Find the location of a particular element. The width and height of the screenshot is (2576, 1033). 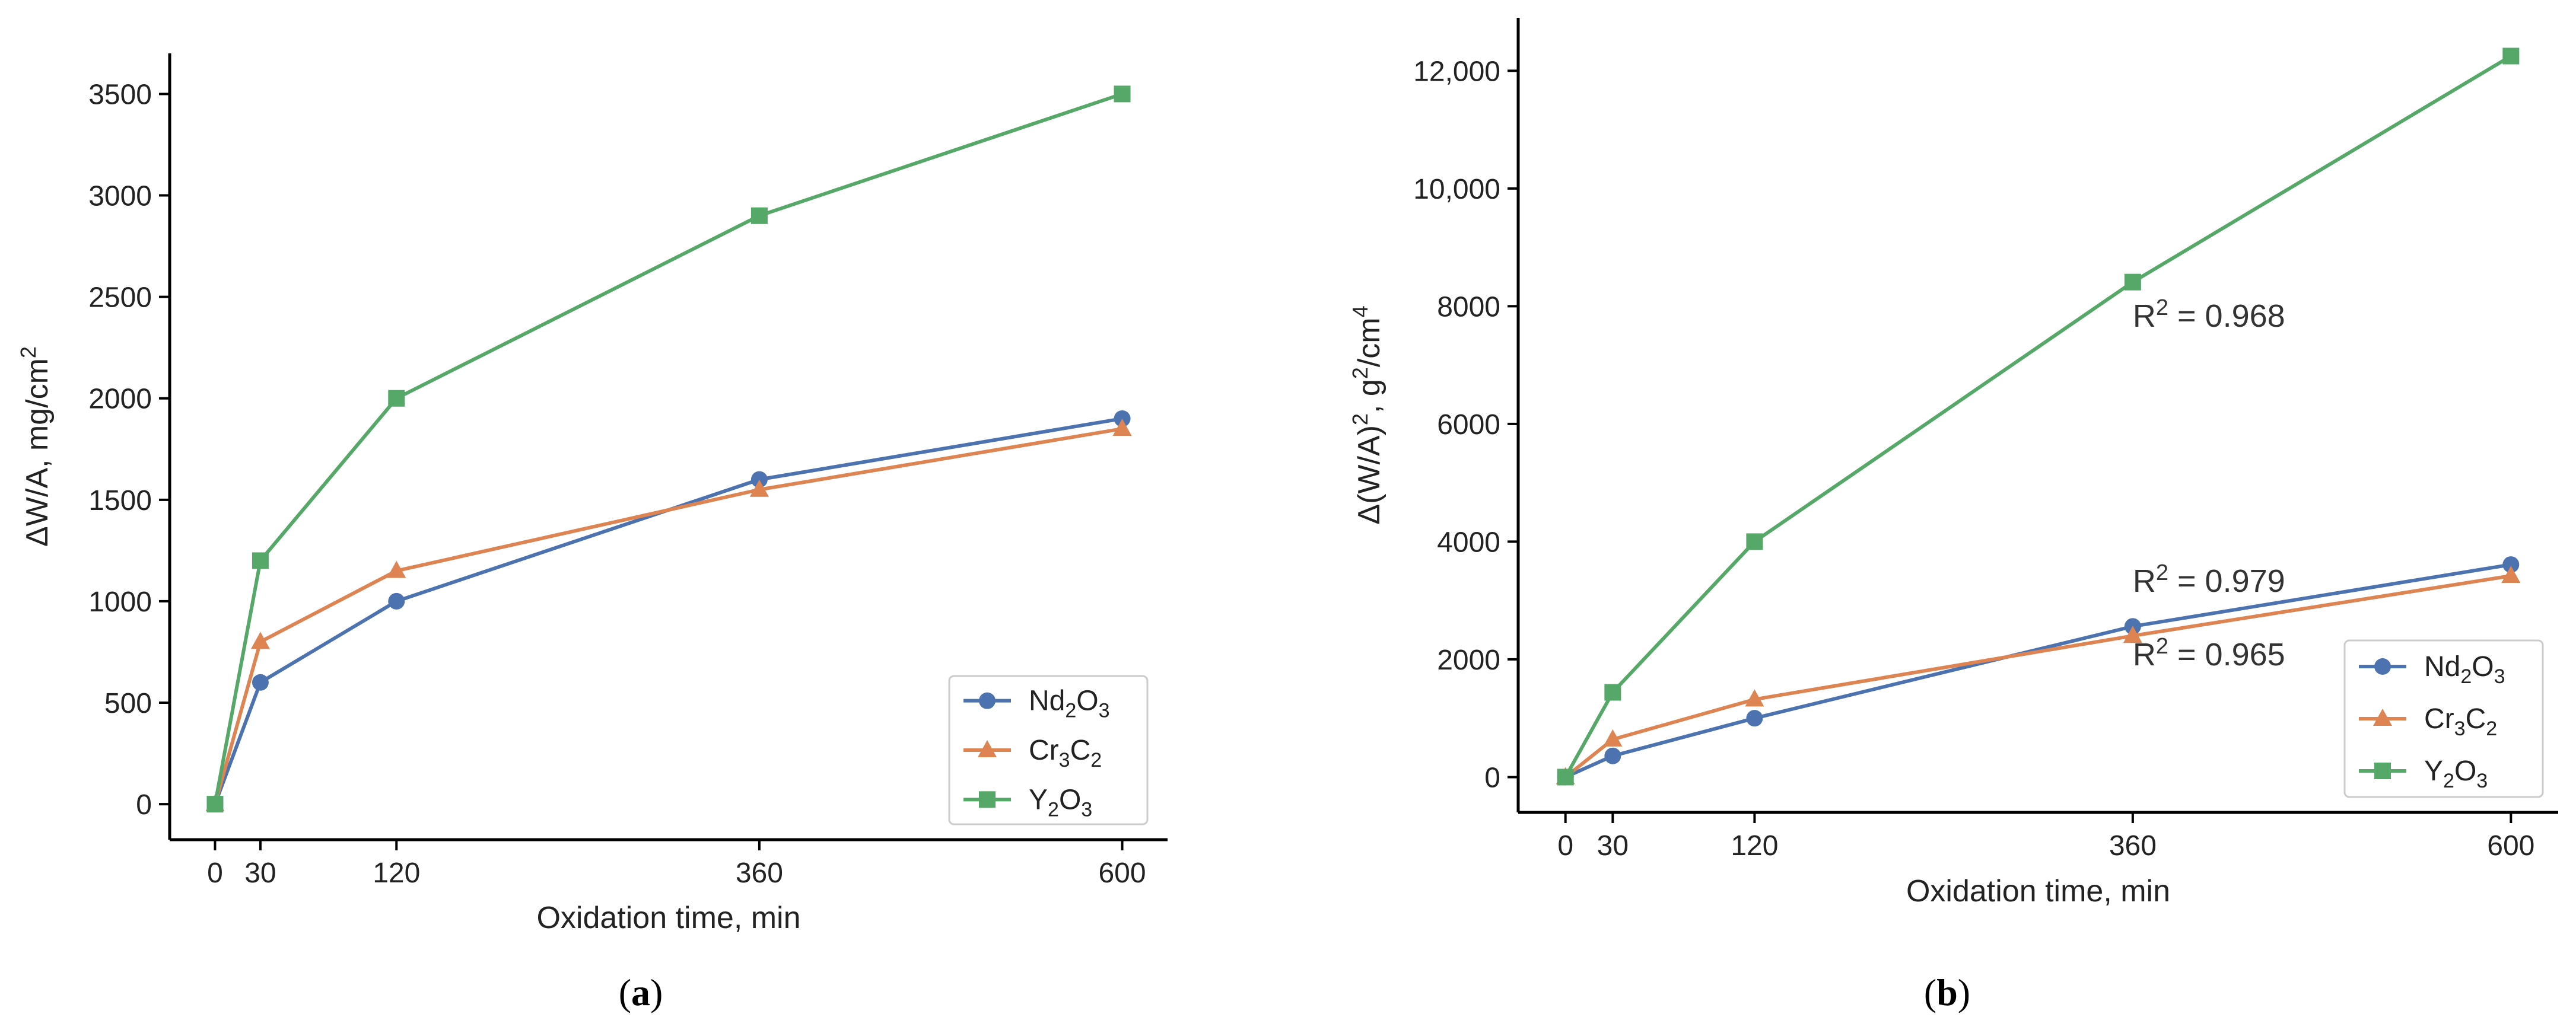

r-squared-annotation: R2 = 0.965 is located at coordinates (2209, 653).